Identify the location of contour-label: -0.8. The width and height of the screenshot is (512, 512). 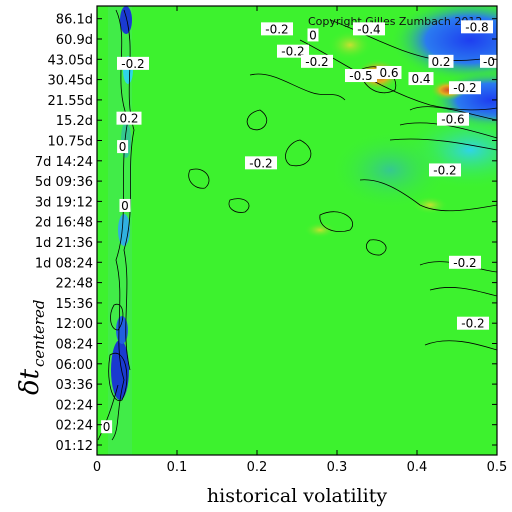
(476, 27).